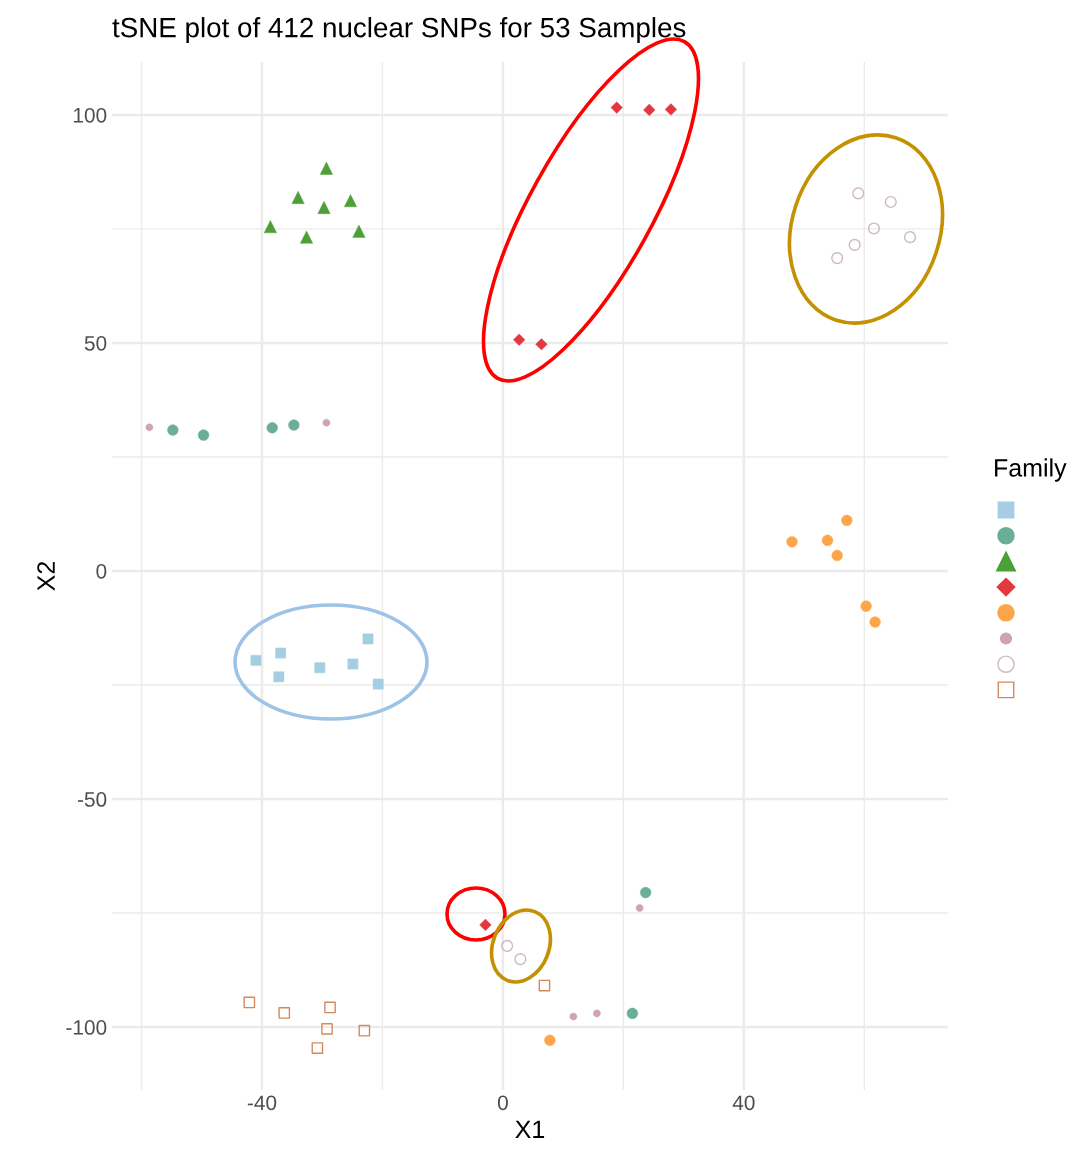  Describe the element at coordinates (1031, 470) in the screenshot. I see `legend-title: Family` at that location.